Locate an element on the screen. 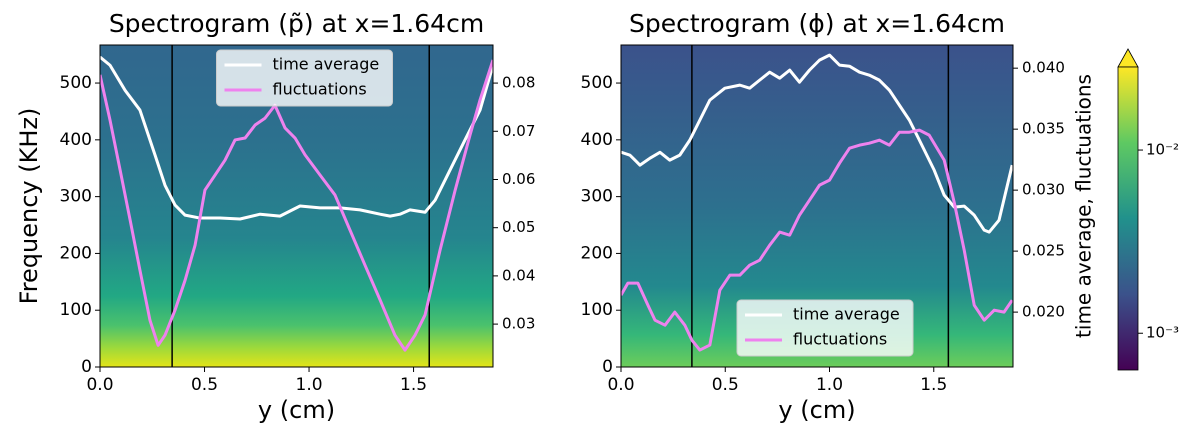 The width and height of the screenshot is (1189, 432). y-axis-label: Frequency (KHz) is located at coordinates (29, 206).